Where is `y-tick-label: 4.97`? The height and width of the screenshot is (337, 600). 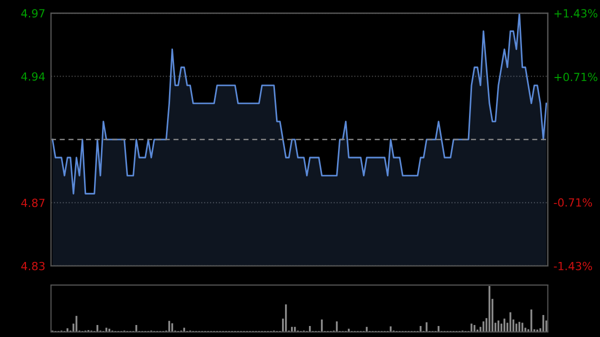
y-tick-label: 4.97 is located at coordinates (32, 13).